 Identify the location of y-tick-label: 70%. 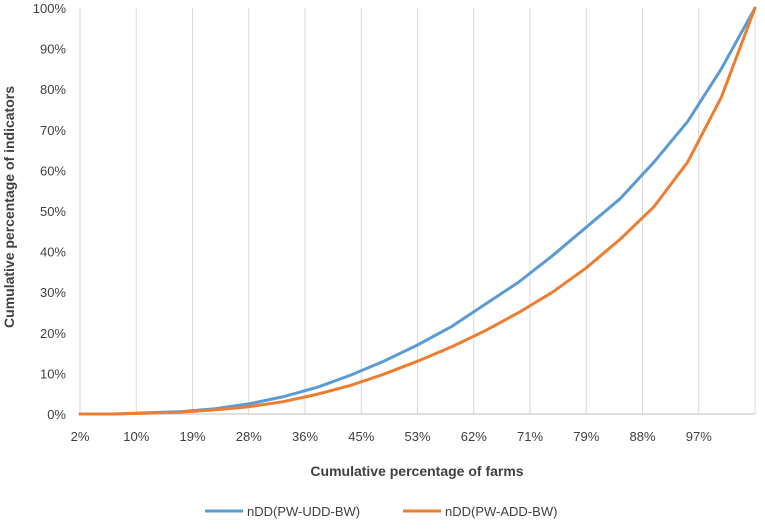
(53, 130).